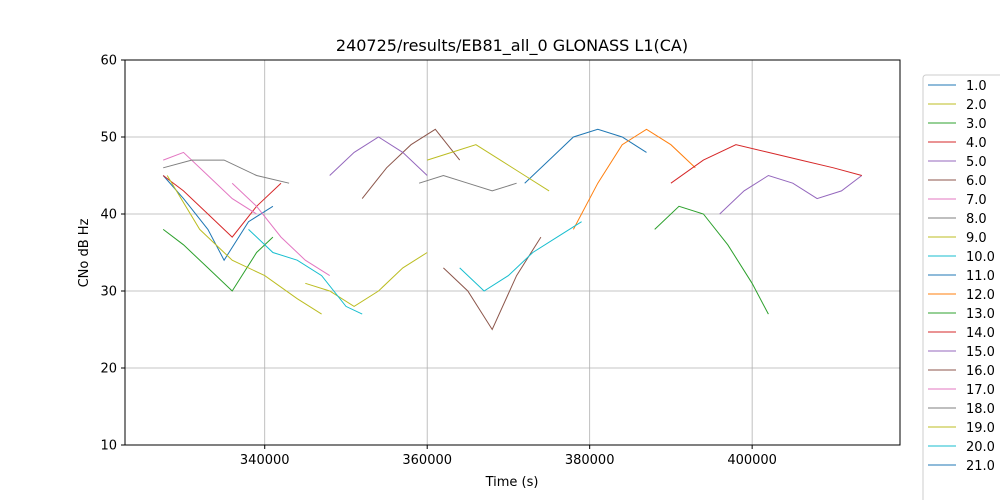 The height and width of the screenshot is (500, 1000). I want to click on series-line-6.0, so click(411, 163).